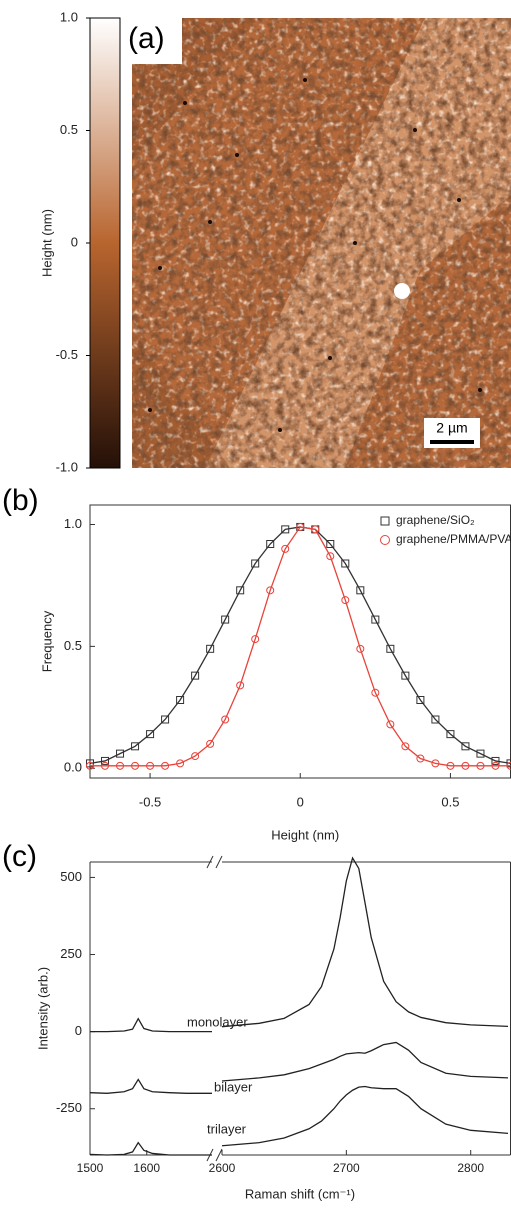  Describe the element at coordinates (222, 1168) in the screenshot. I see `x-tick-label: 2600` at that location.